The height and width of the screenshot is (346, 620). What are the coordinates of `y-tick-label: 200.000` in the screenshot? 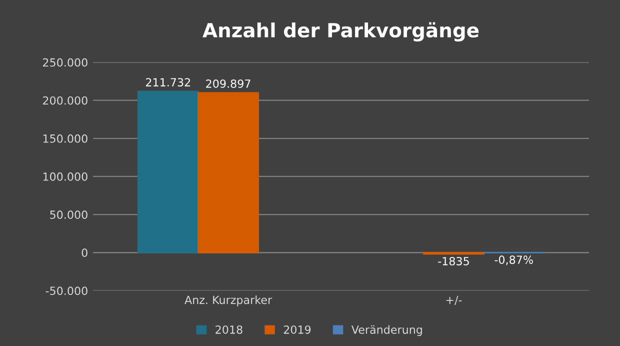 It's located at (65, 100).